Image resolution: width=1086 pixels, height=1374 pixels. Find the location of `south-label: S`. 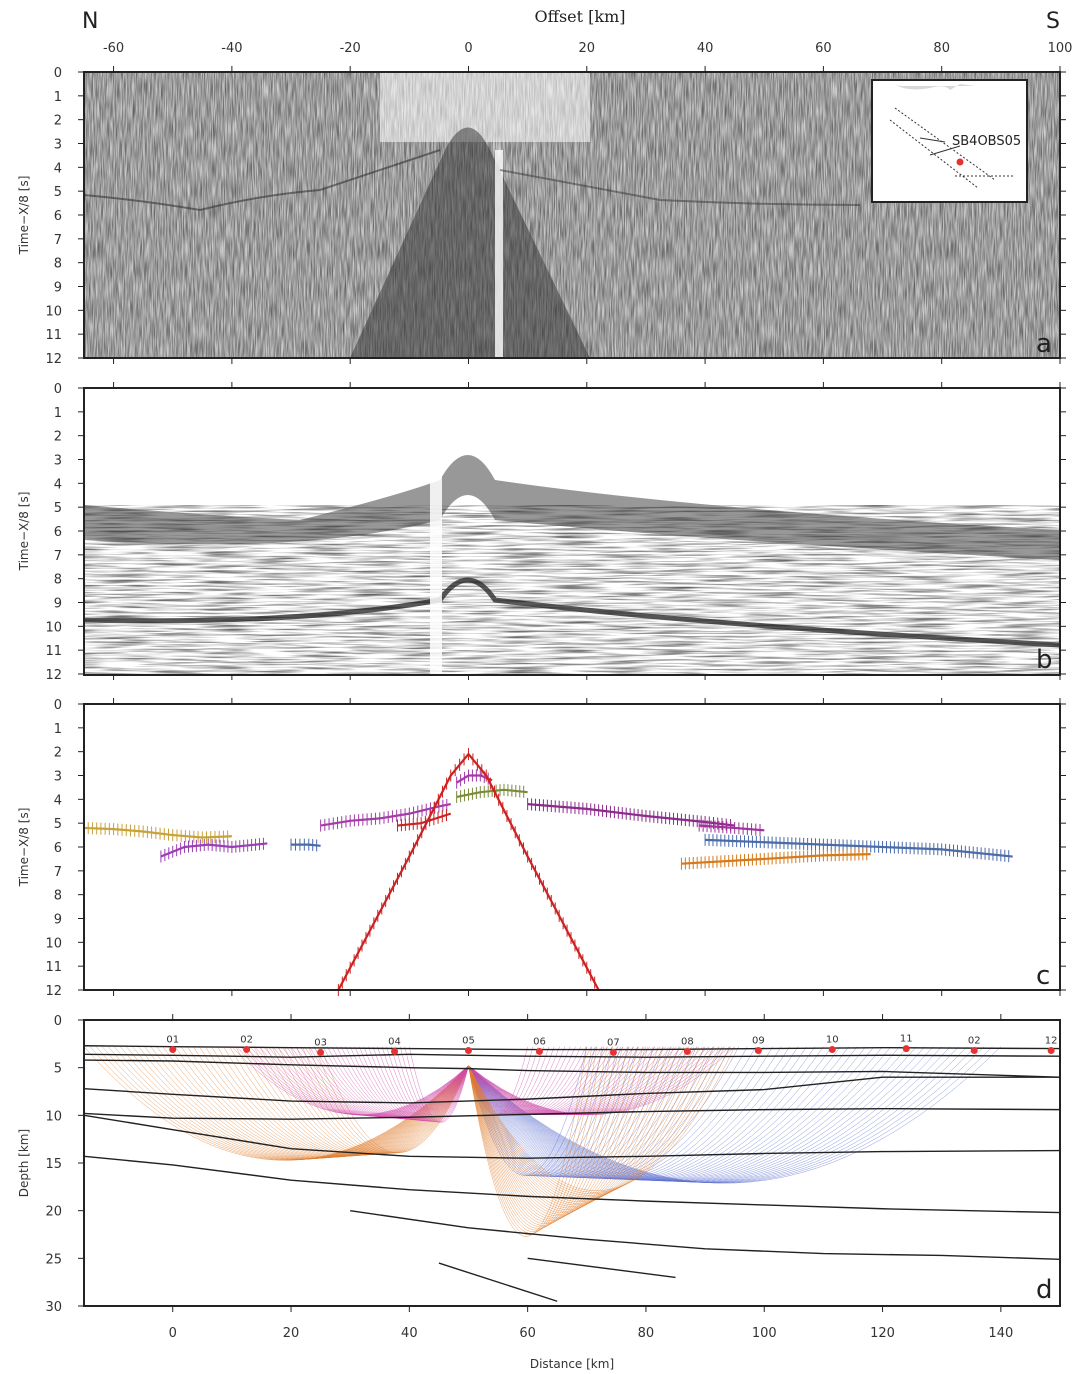

south-label: S is located at coordinates (1053, 21).